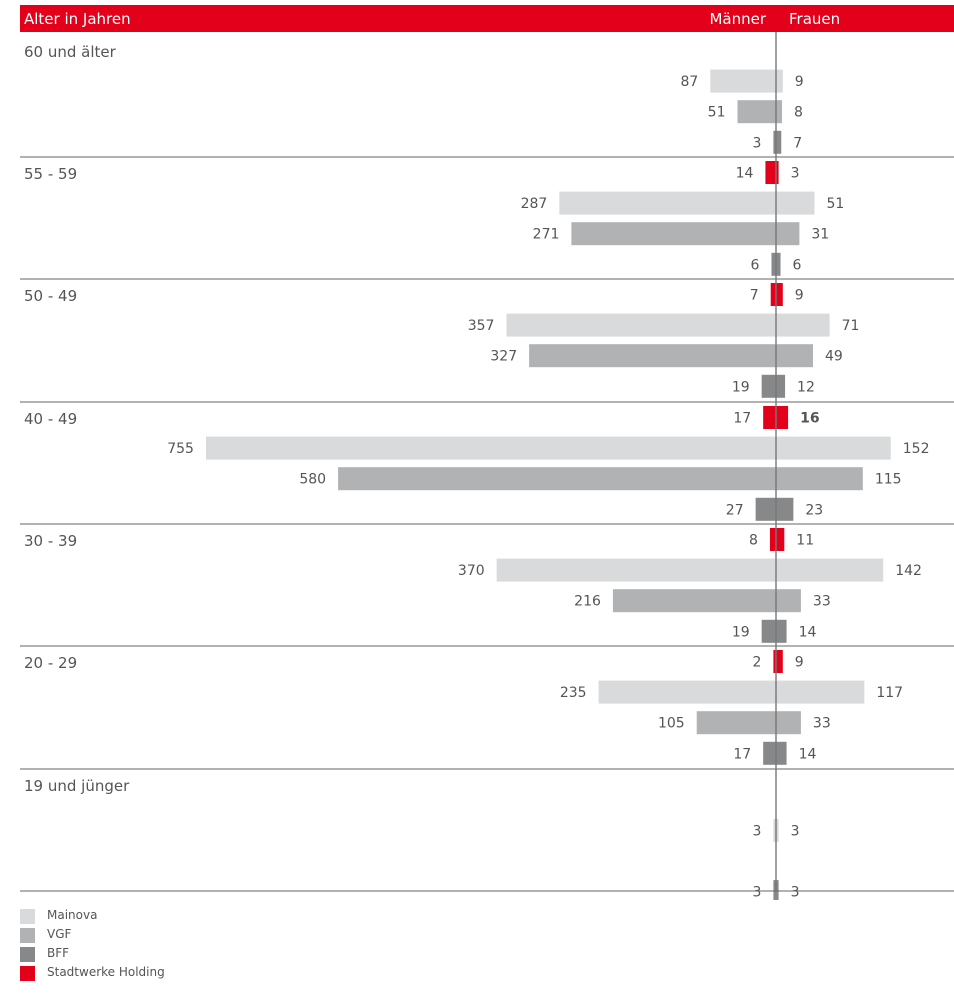 Image resolution: width=954 pixels, height=998 pixels. Describe the element at coordinates (774, 142) in the screenshot. I see `bar-men-g1-bff` at that location.